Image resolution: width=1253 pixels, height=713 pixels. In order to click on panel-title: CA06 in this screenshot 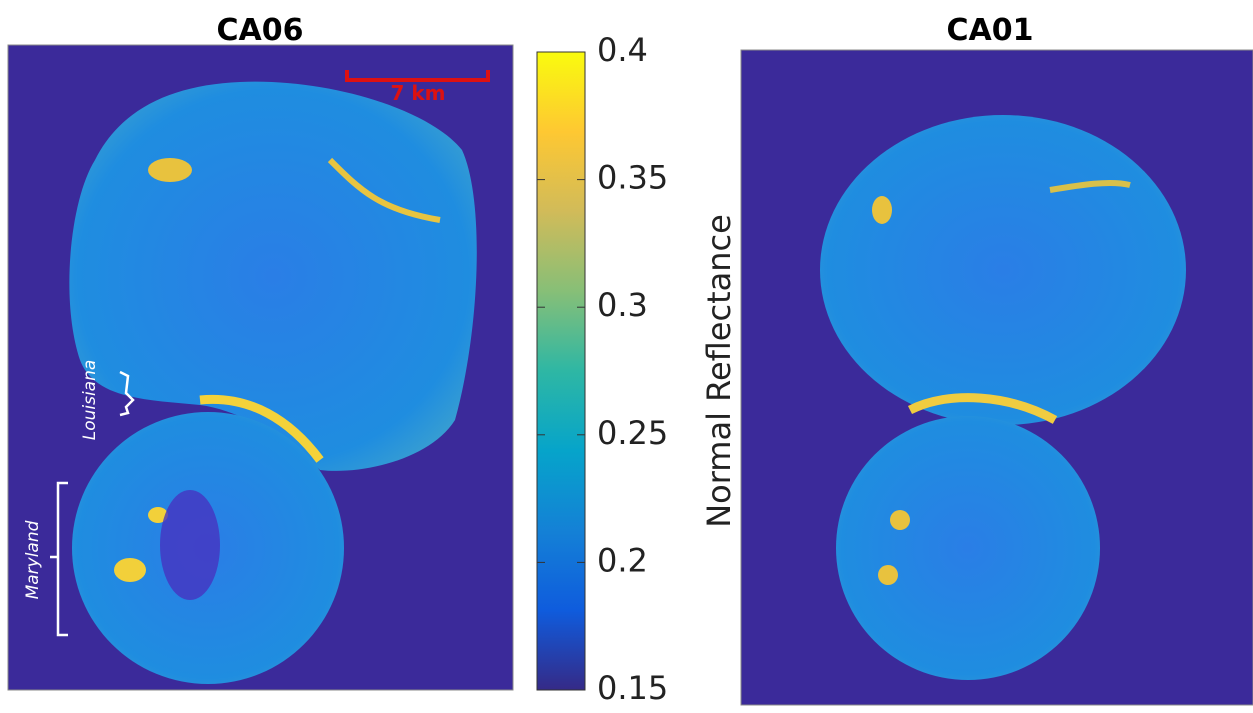, I will do `click(260, 30)`.